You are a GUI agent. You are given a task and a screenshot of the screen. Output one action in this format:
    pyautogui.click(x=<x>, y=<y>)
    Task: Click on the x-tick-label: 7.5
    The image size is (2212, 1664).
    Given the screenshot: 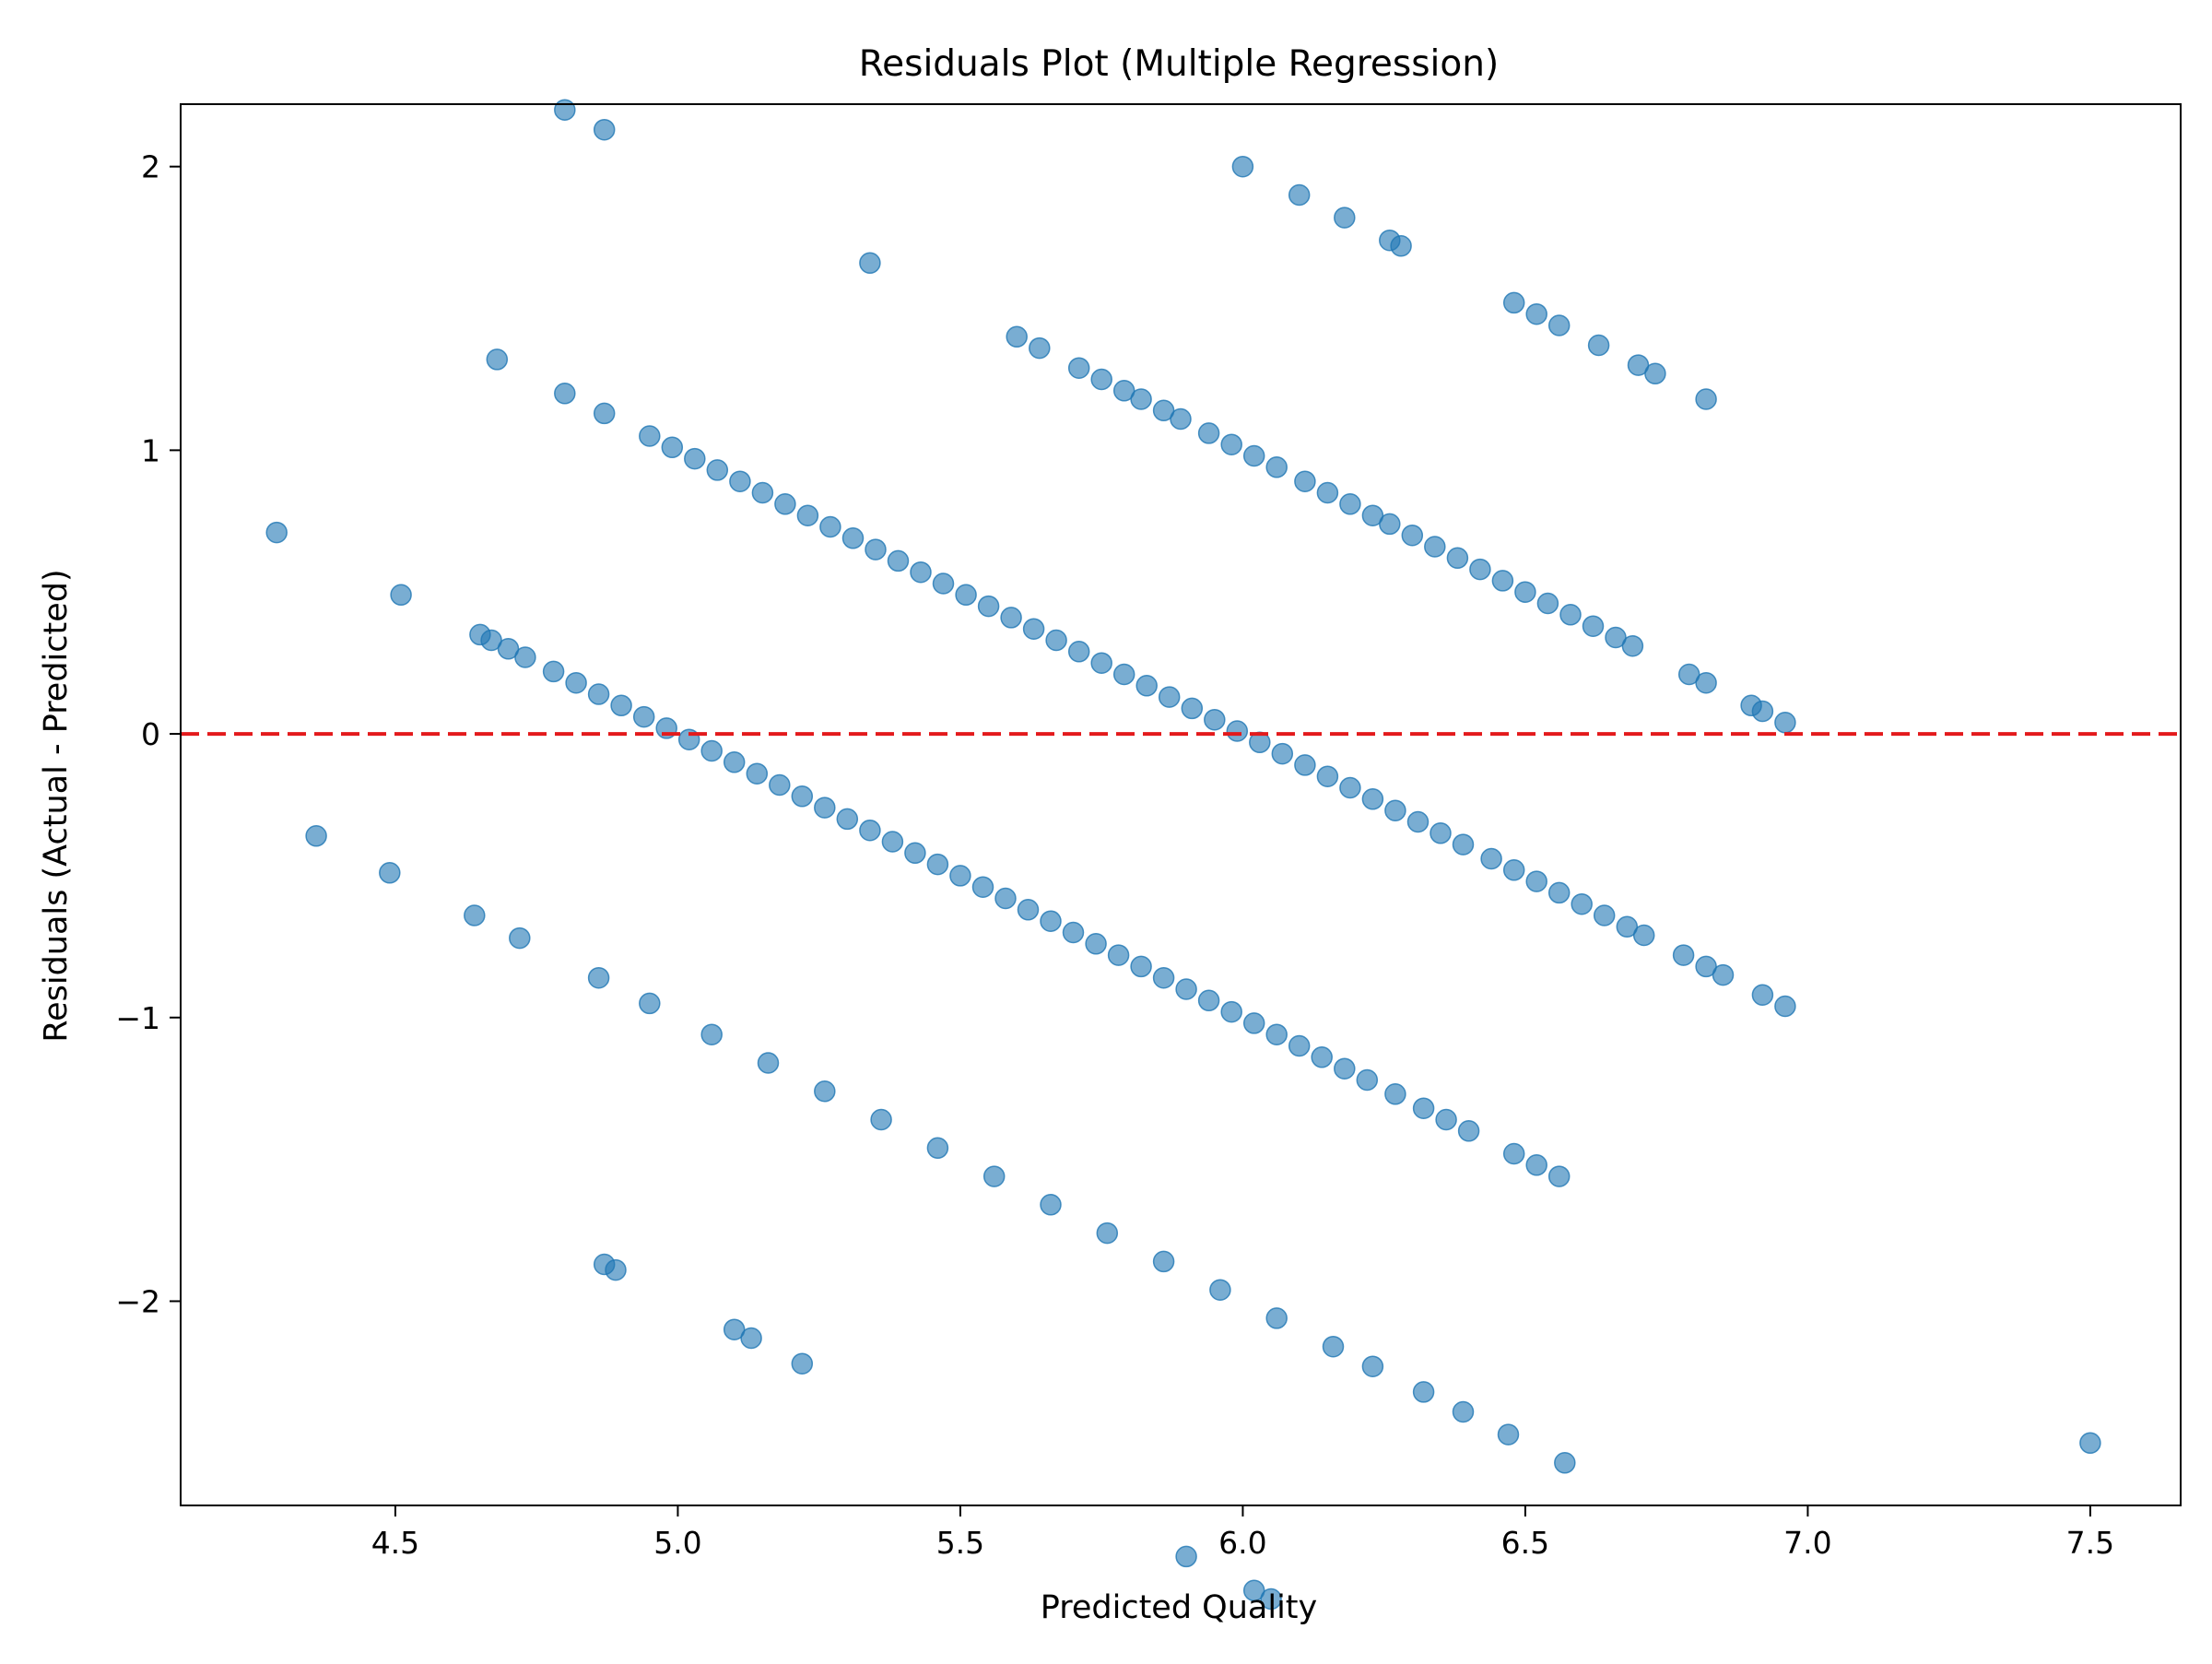 What is the action you would take?
    pyautogui.click(x=2090, y=1543)
    